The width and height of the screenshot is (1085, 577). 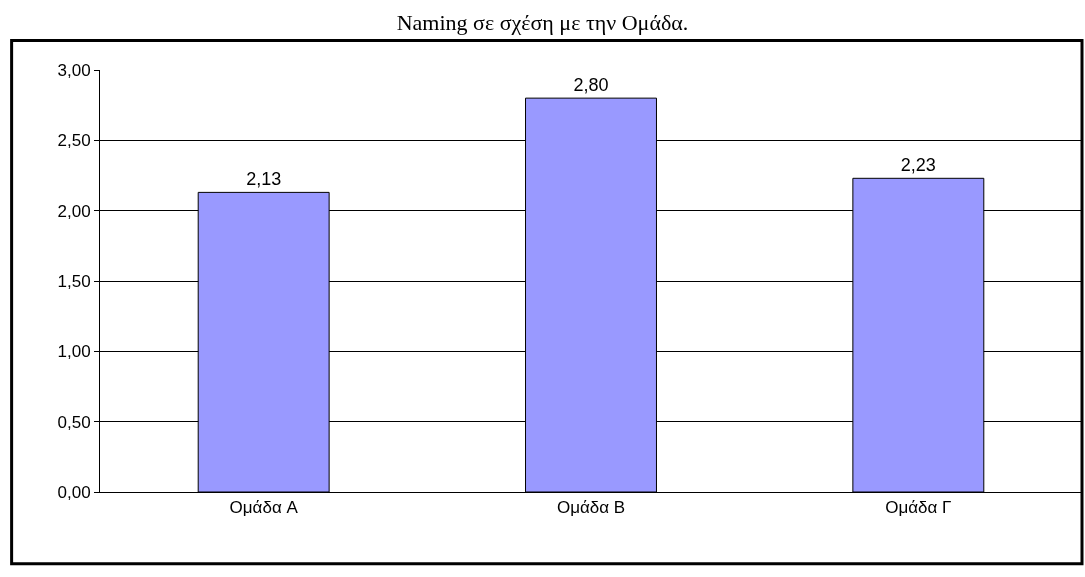 What do you see at coordinates (264, 508) in the screenshot?
I see `x-tick-label: Ομάδα A` at bounding box center [264, 508].